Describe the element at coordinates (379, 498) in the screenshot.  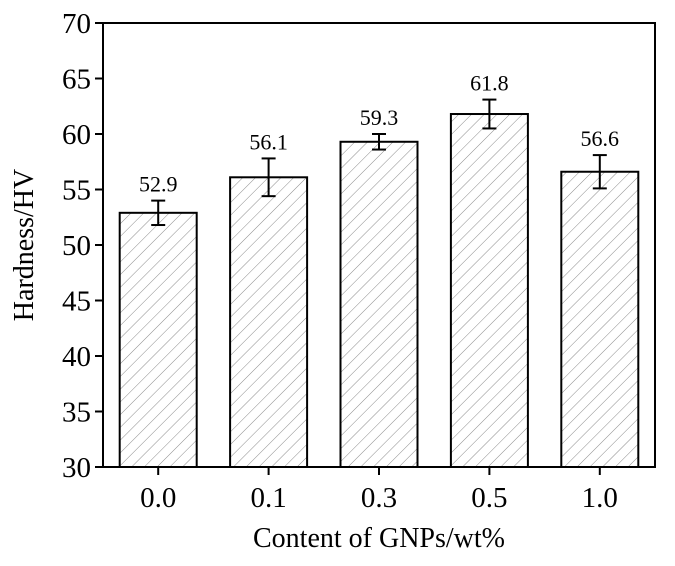
I see `x-tick-label: 0.3` at that location.